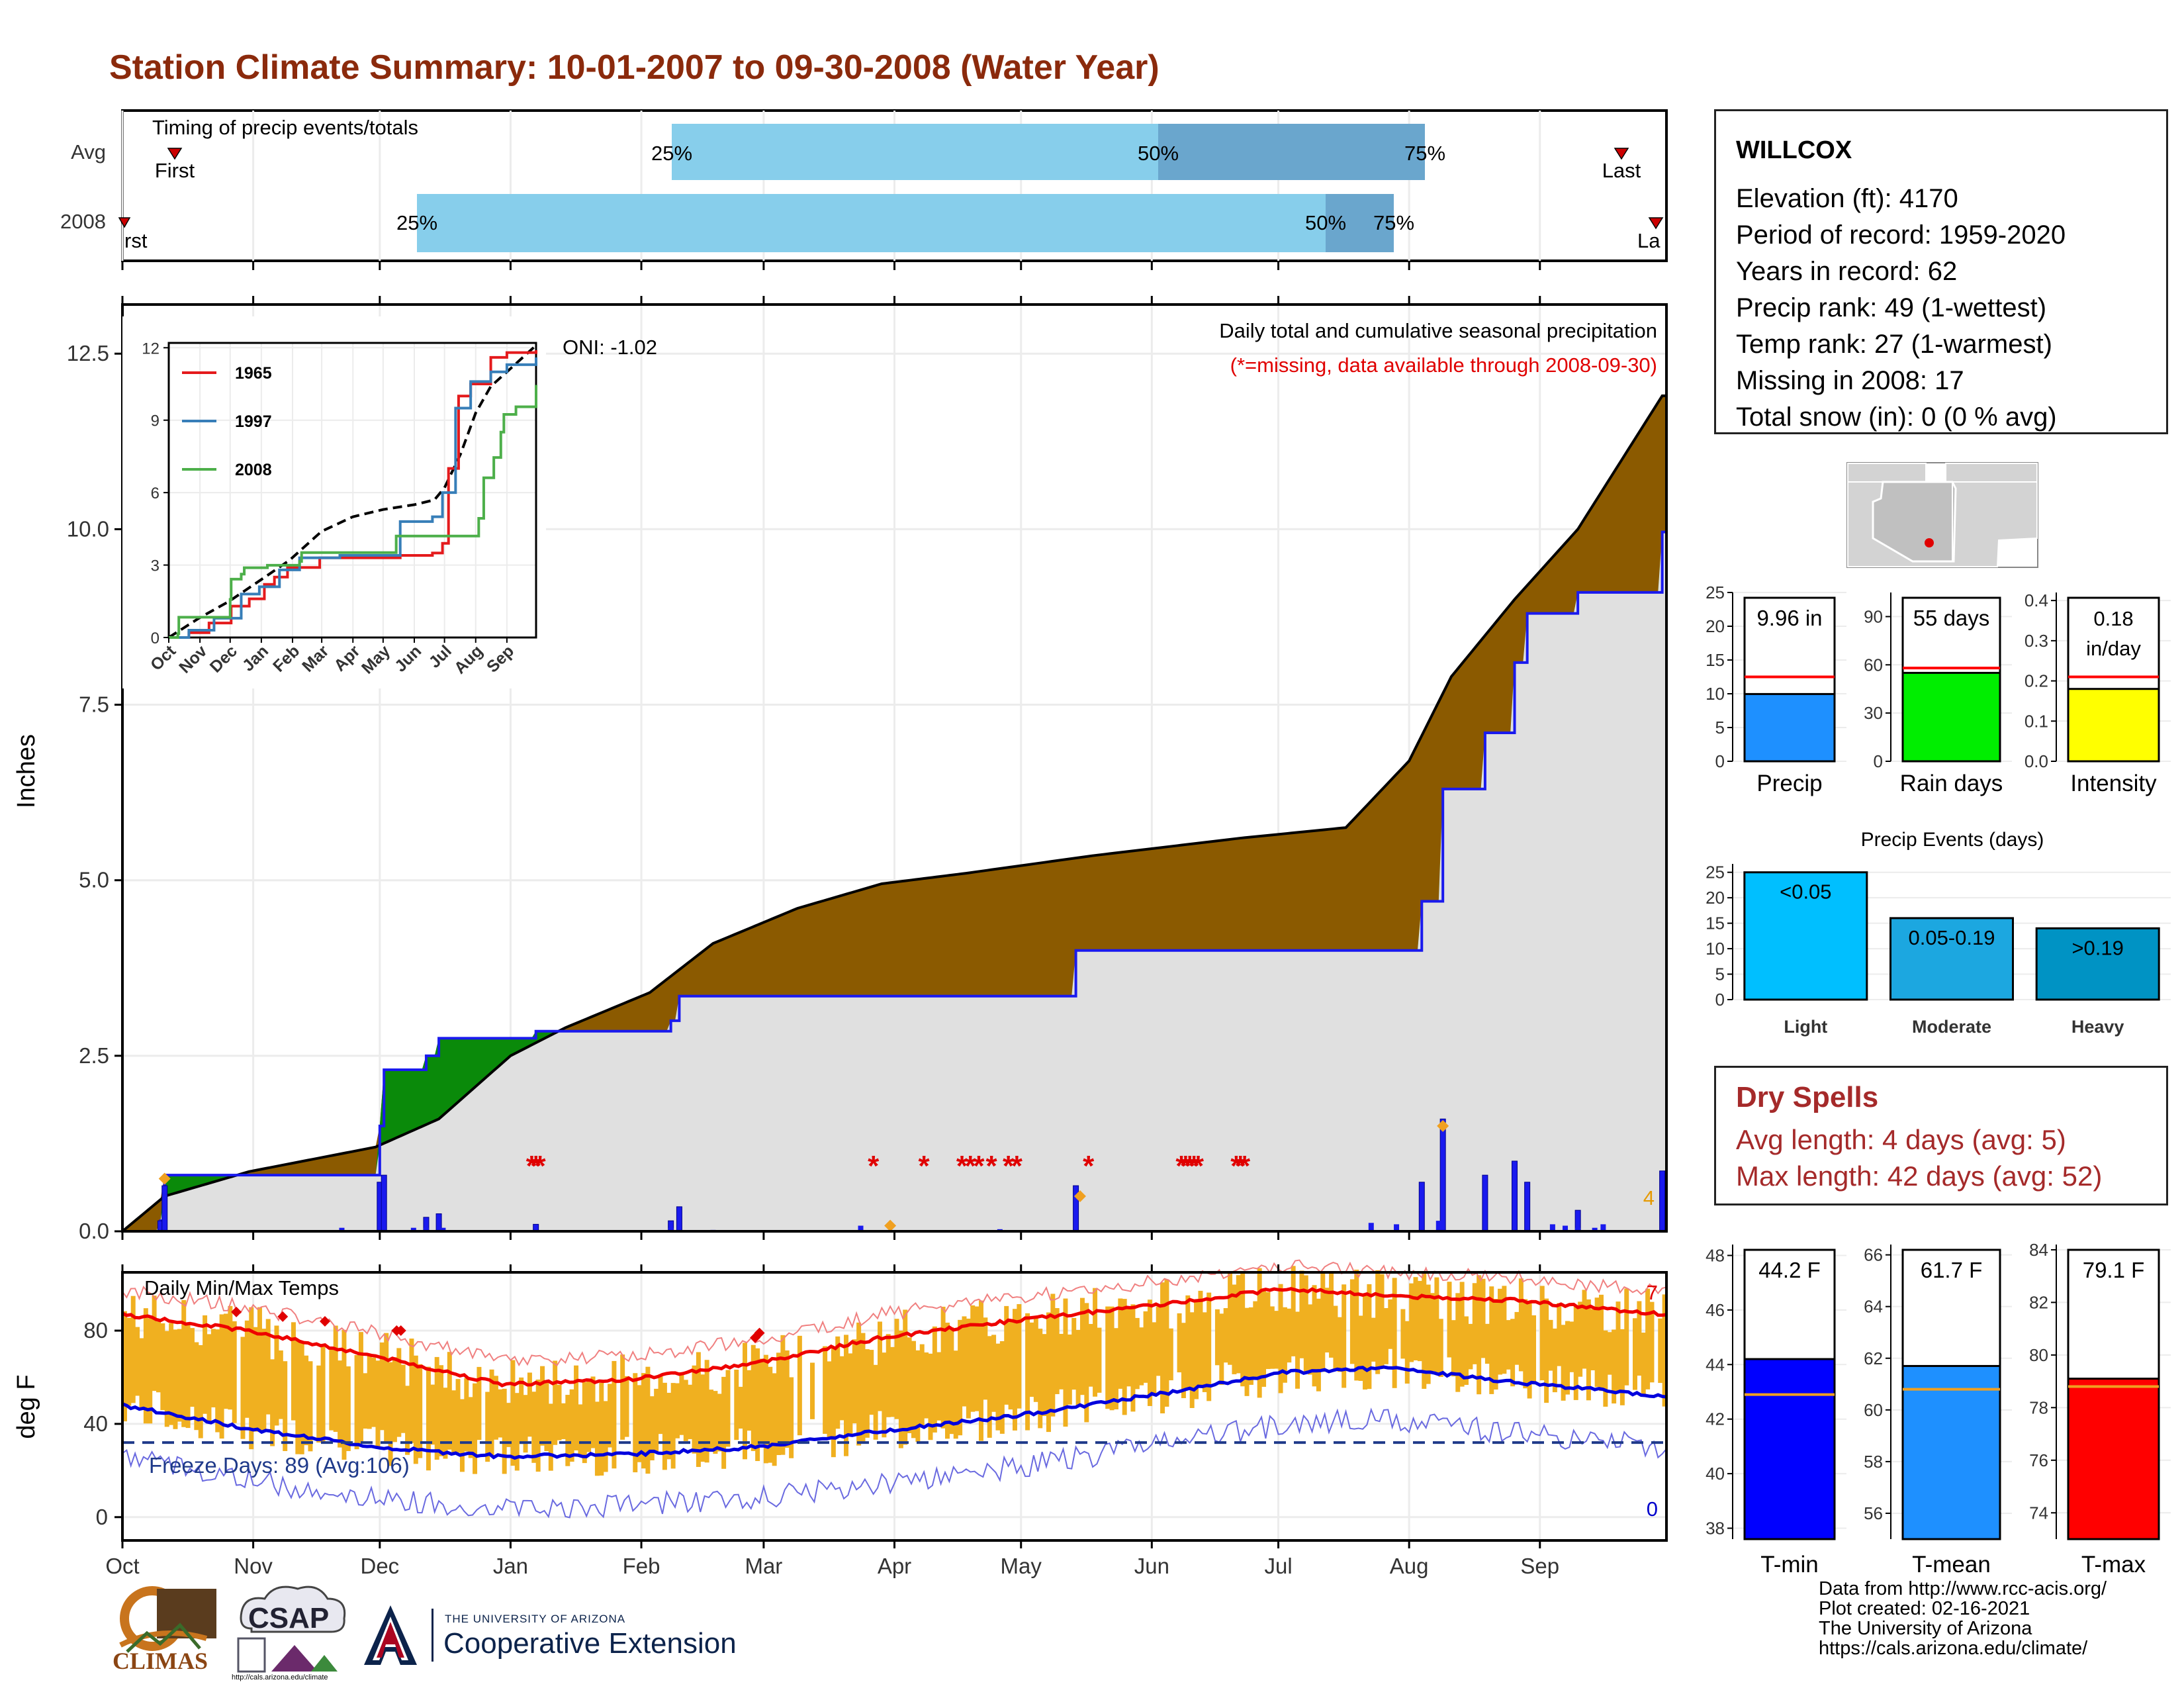 Image resolution: width=2184 pixels, height=1698 pixels. I want to click on inset-ytick-label: 12, so click(150, 349).